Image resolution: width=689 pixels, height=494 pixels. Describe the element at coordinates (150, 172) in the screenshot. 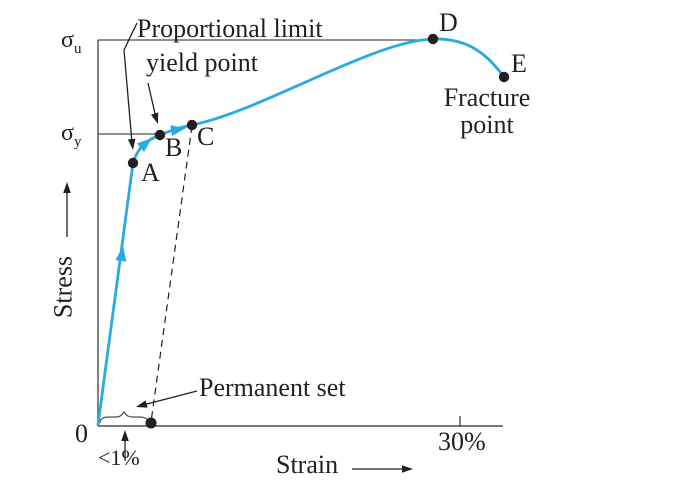

I see `point-a-label: A` at that location.